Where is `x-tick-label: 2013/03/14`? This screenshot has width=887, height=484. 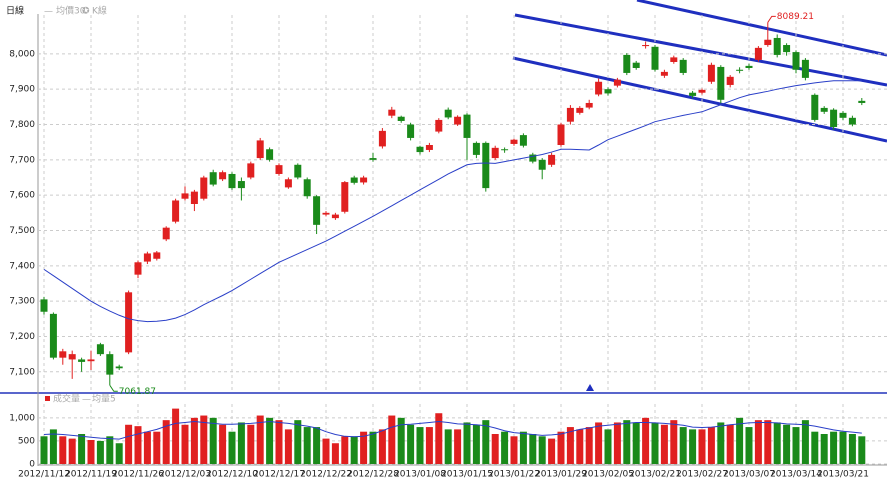
x-tick-label: 2013/03/14 is located at coordinates (796, 475).